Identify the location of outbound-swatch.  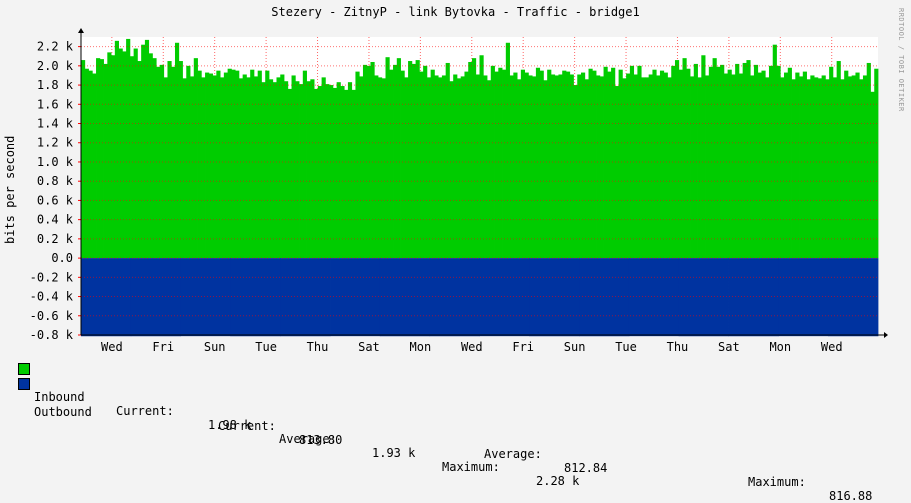
(24, 384).